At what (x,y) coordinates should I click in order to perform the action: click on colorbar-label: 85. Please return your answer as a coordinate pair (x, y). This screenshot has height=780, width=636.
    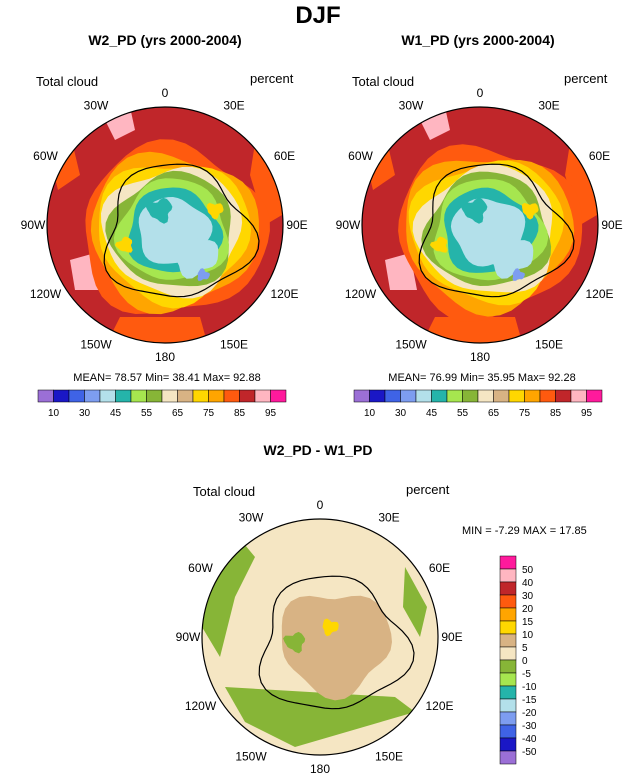
    Looking at the image, I should click on (556, 413).